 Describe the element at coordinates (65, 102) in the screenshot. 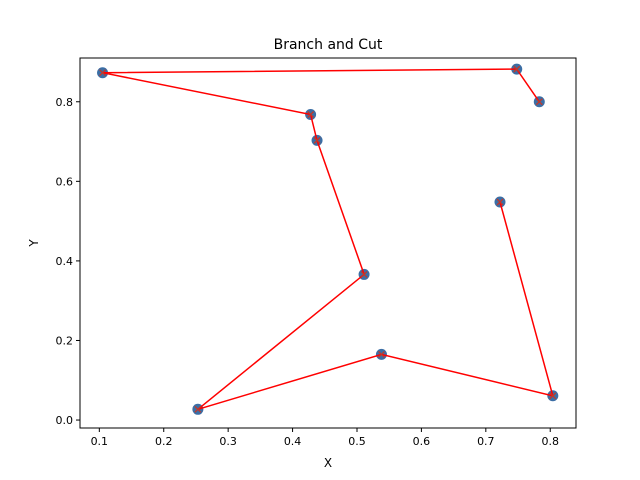

I see `y-tick-label: 0.8` at that location.